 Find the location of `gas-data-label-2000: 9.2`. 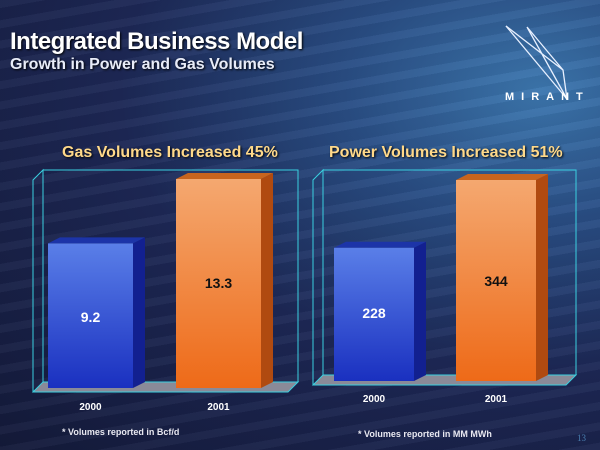

gas-data-label-2000: 9.2 is located at coordinates (91, 317).